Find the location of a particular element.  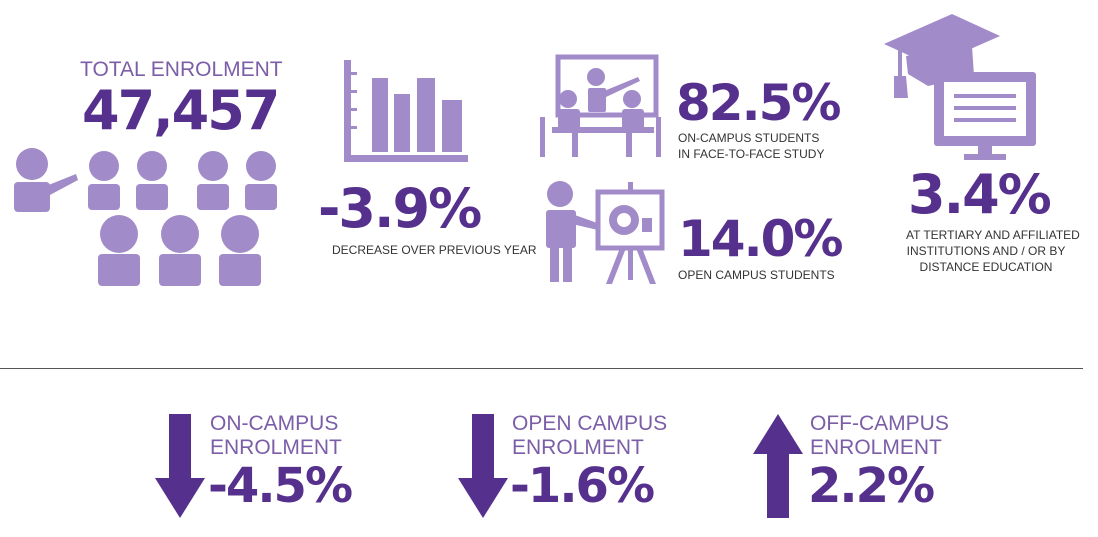

on-campus-change-label-1: ON-CAMPUS is located at coordinates (274, 423).